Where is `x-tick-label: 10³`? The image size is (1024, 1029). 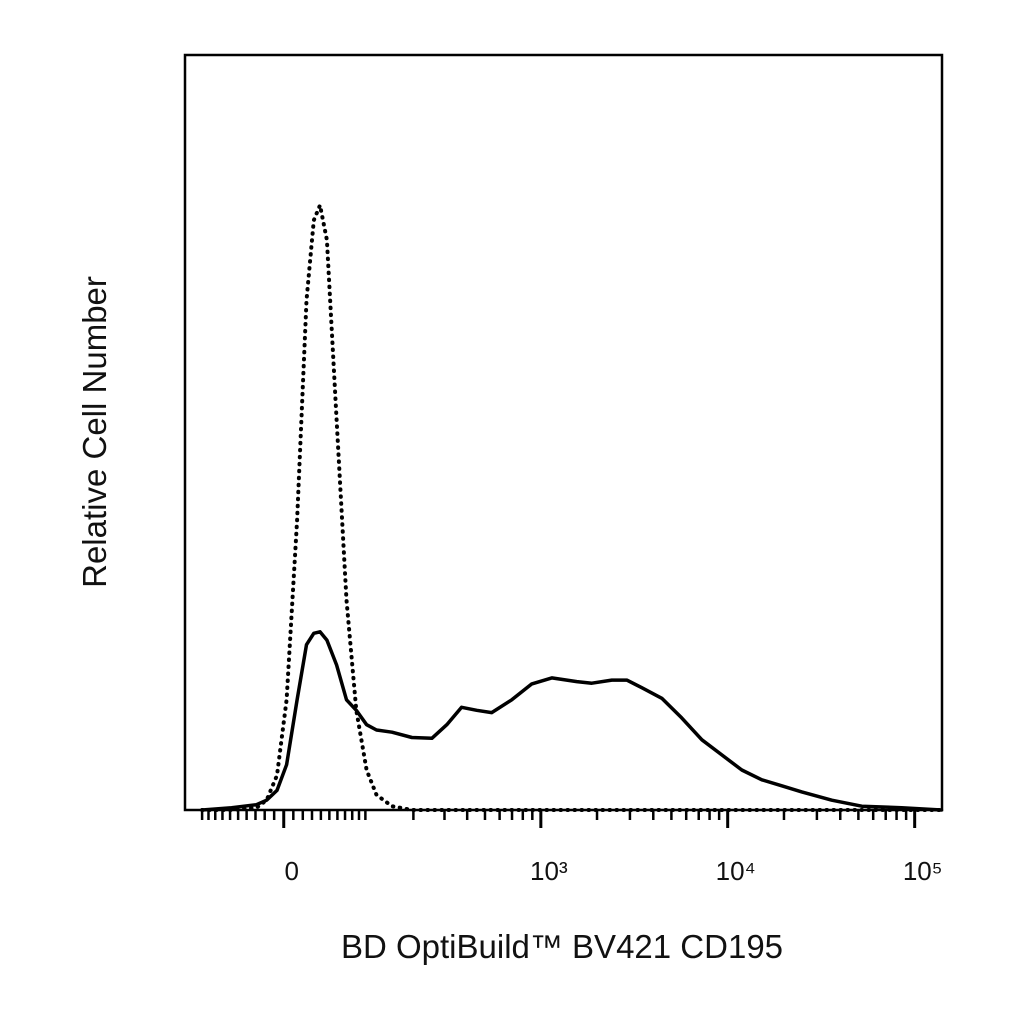
x-tick-label: 10³ is located at coordinates (549, 871).